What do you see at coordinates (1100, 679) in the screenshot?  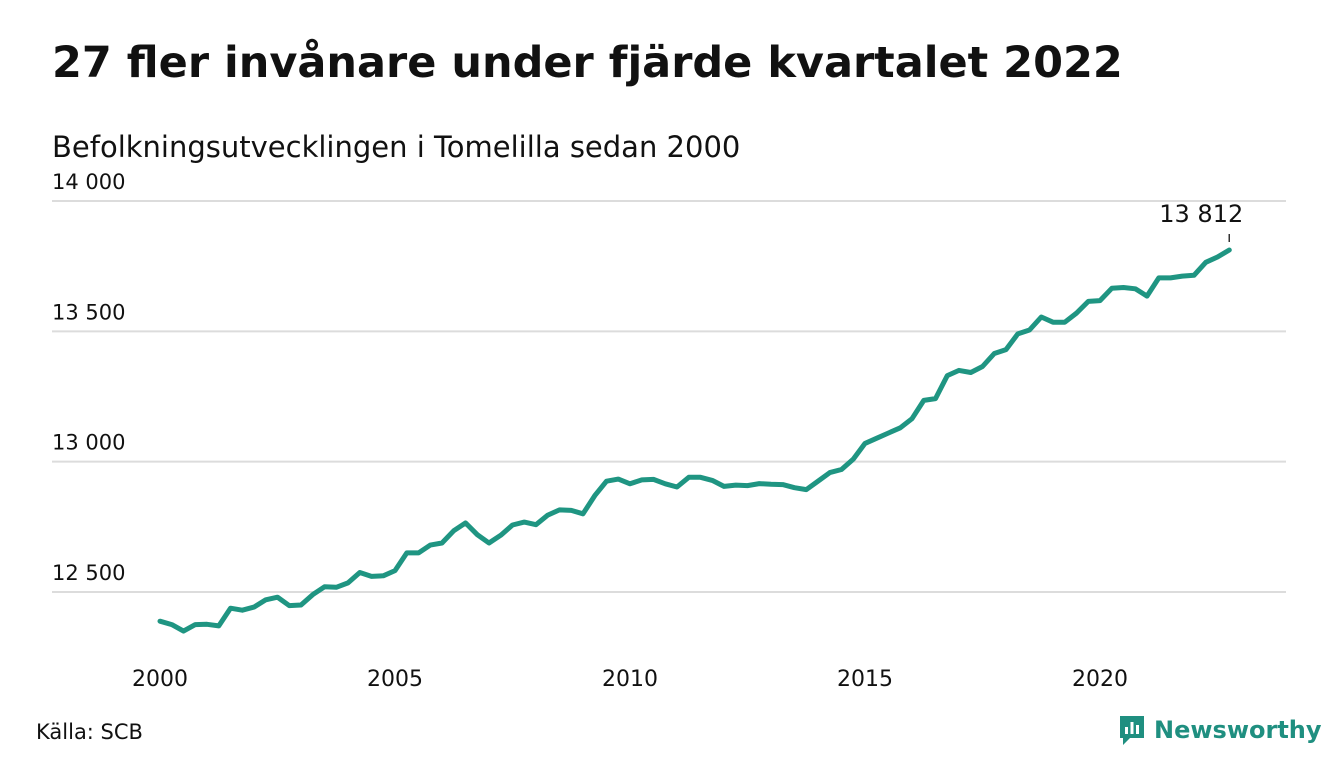 I see `x-tick-label: 2020` at bounding box center [1100, 679].